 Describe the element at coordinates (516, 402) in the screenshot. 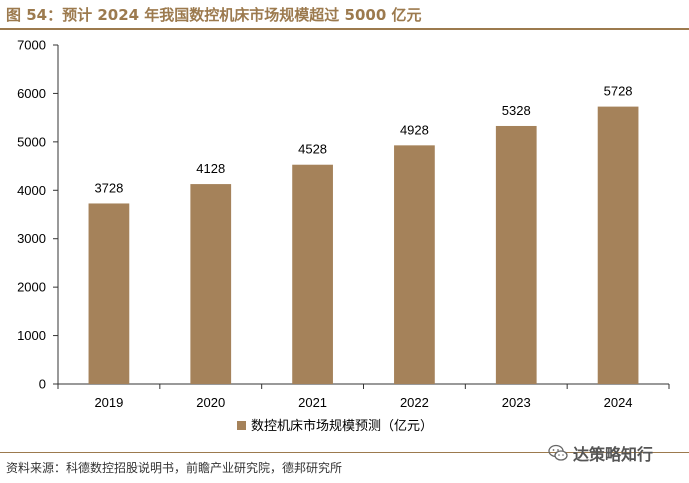

I see `x-tick-label: 2023` at that location.